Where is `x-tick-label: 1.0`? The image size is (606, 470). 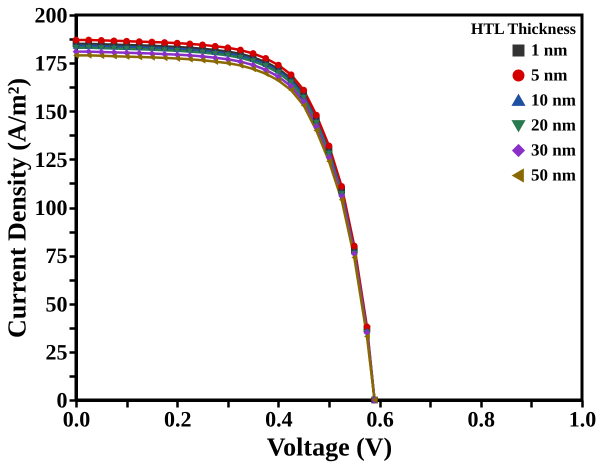 x-tick-label: 1.0 is located at coordinates (582, 419).